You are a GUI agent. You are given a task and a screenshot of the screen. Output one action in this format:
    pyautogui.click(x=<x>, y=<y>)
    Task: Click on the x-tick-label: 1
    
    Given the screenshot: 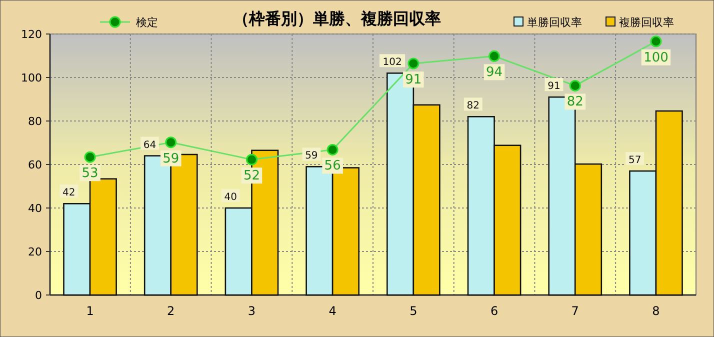 What is the action you would take?
    pyautogui.click(x=90, y=311)
    